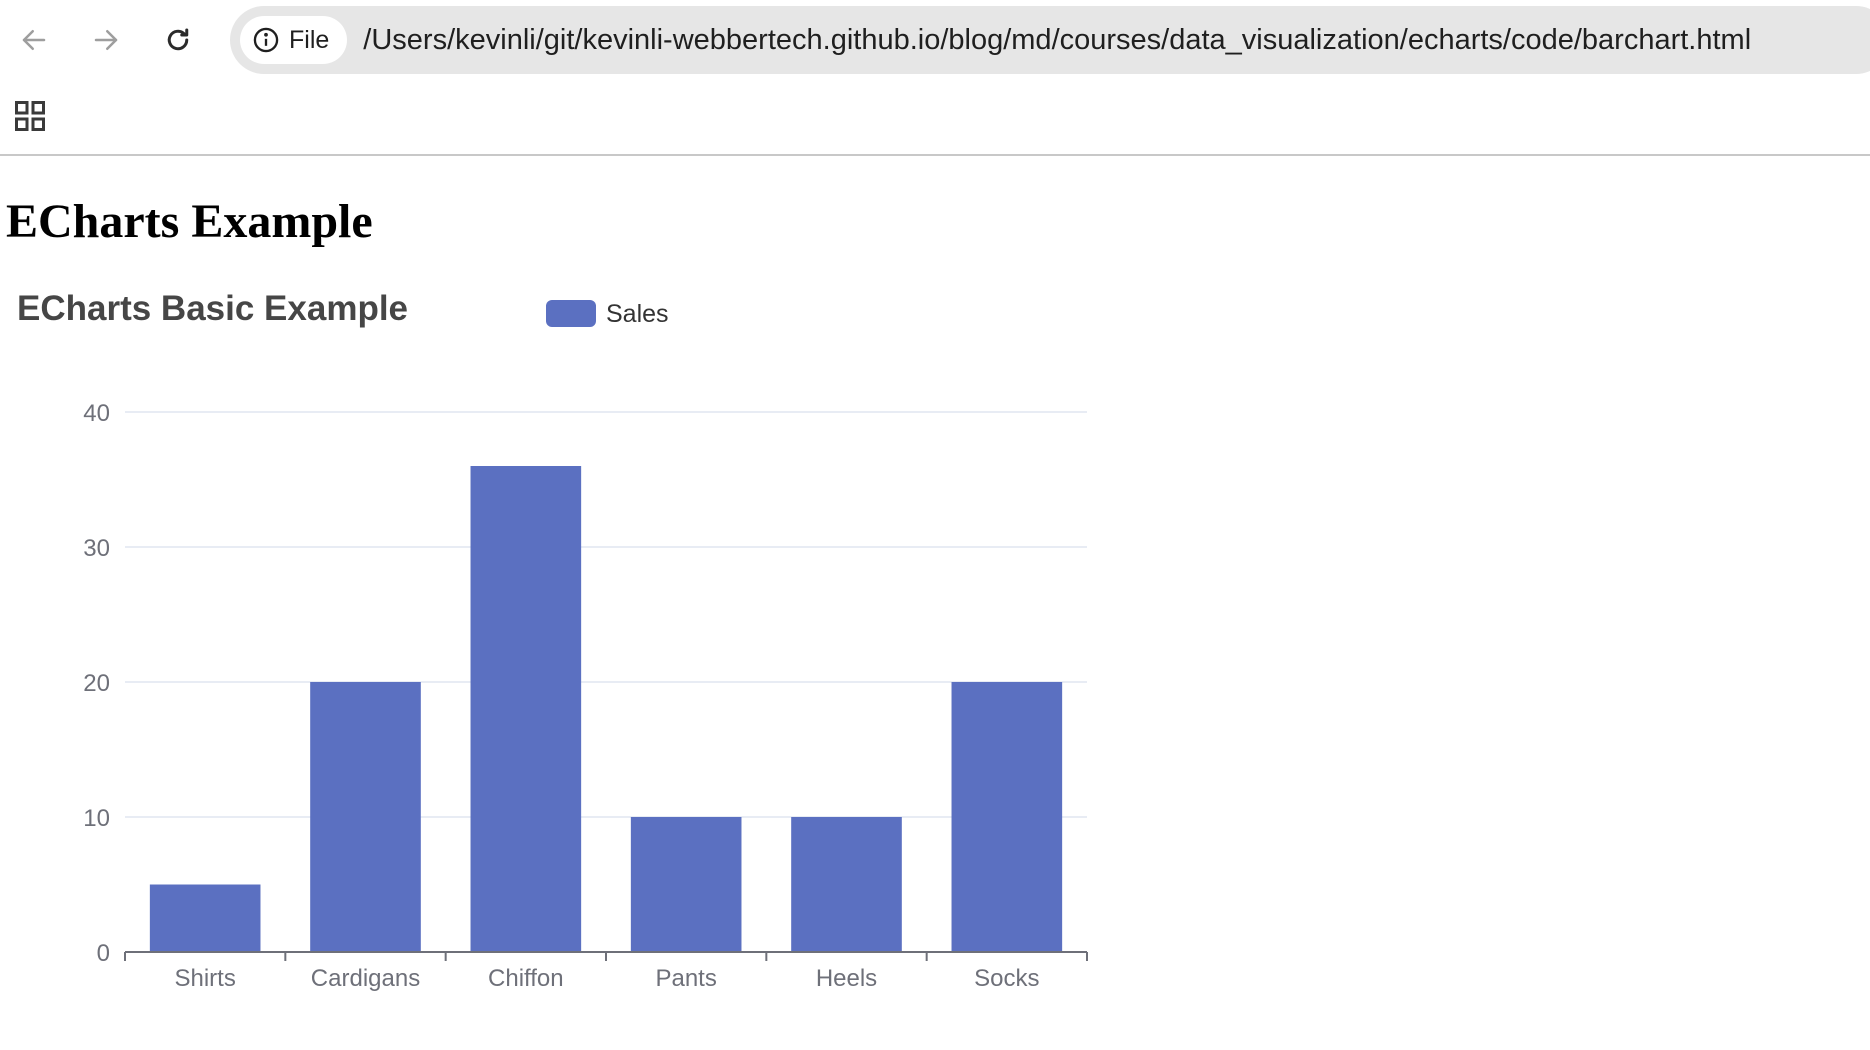 The height and width of the screenshot is (1050, 1870). I want to click on apps-grid-icon, so click(30, 116).